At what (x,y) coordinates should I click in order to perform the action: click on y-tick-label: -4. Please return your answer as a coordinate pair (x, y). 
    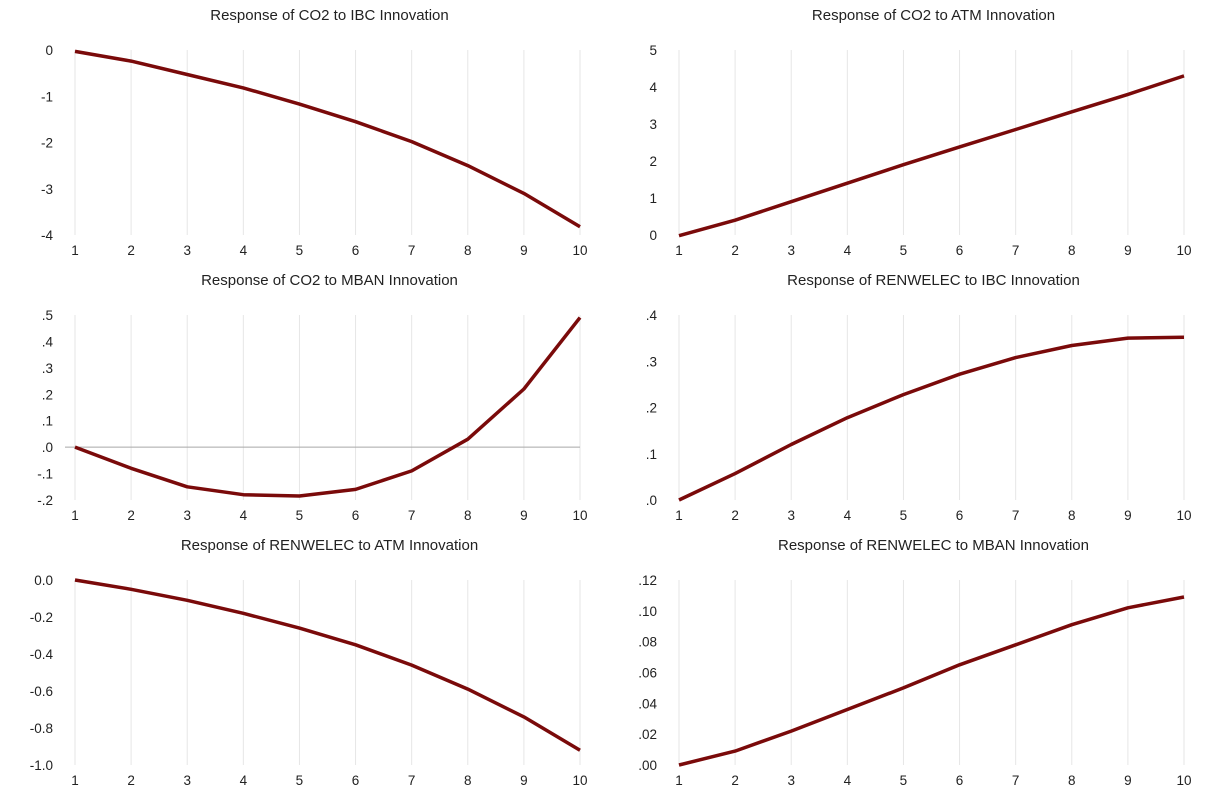
    Looking at the image, I should click on (47, 235).